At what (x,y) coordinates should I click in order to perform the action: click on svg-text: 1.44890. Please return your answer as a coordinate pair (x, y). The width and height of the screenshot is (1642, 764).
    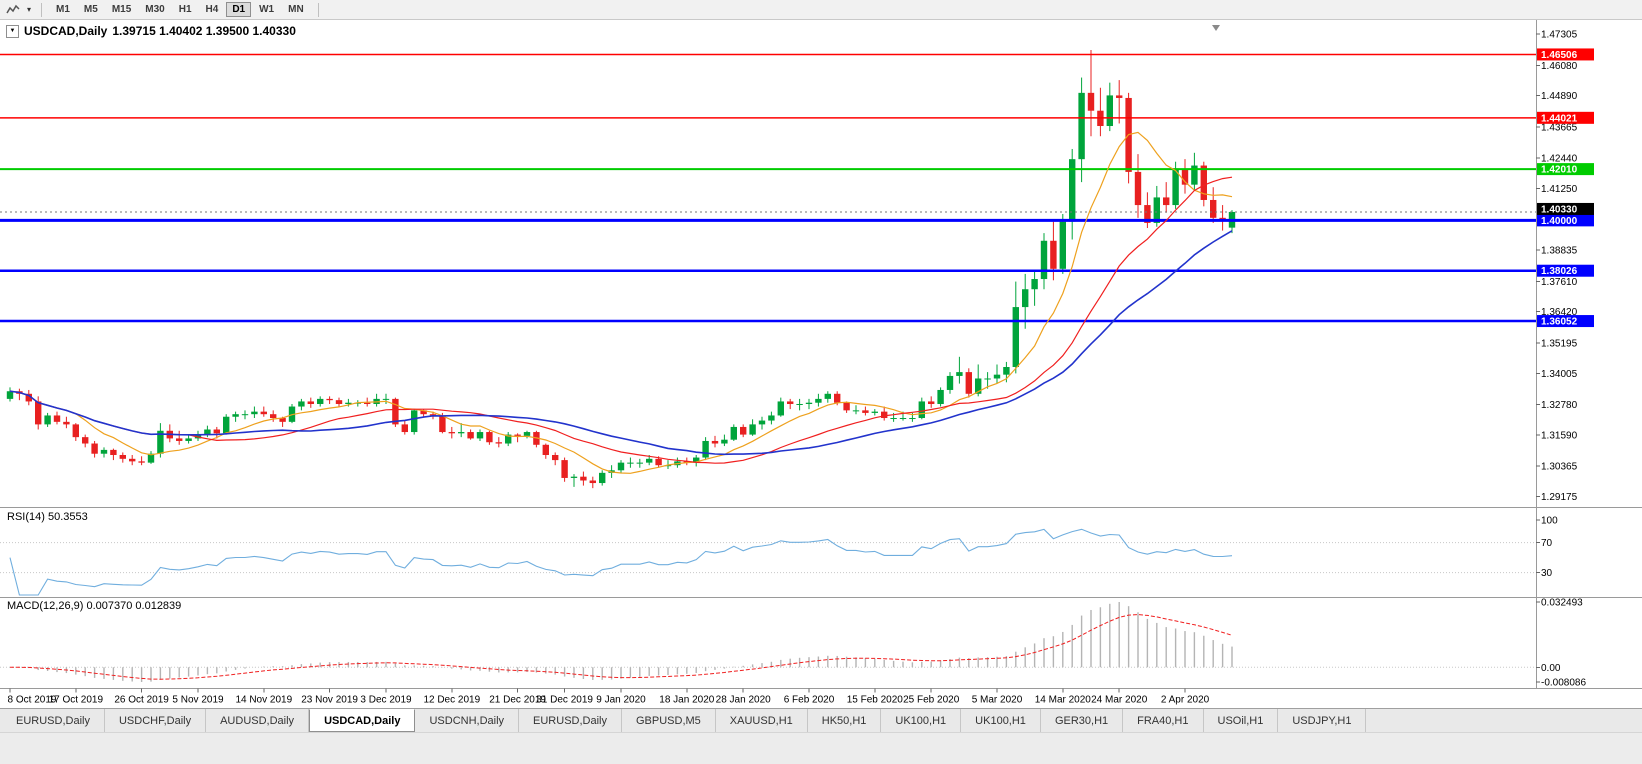
    Looking at the image, I should click on (1559, 96).